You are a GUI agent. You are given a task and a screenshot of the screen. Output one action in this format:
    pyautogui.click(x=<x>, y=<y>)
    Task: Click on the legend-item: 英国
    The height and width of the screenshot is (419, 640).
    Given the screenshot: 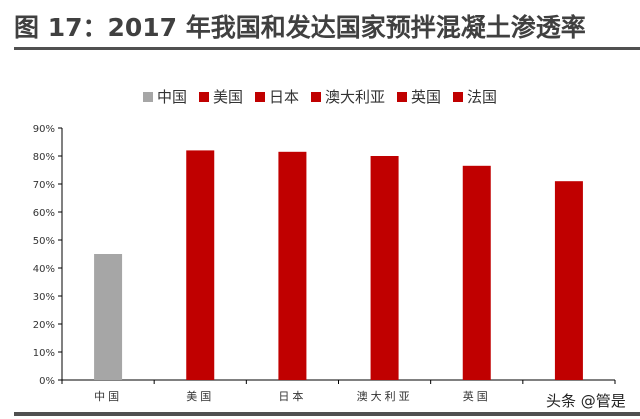 What is the action you would take?
    pyautogui.click(x=419, y=96)
    